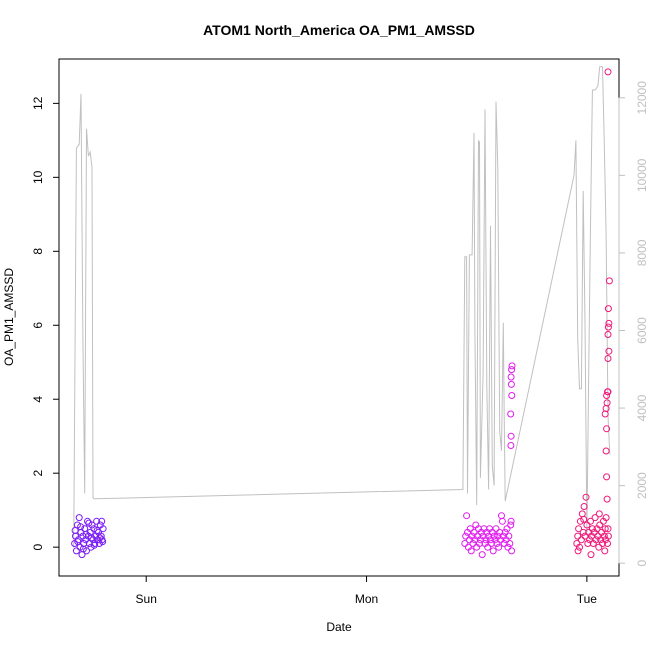 The image size is (650, 650). I want to click on y2-tick-label: 12000, so click(642, 98).